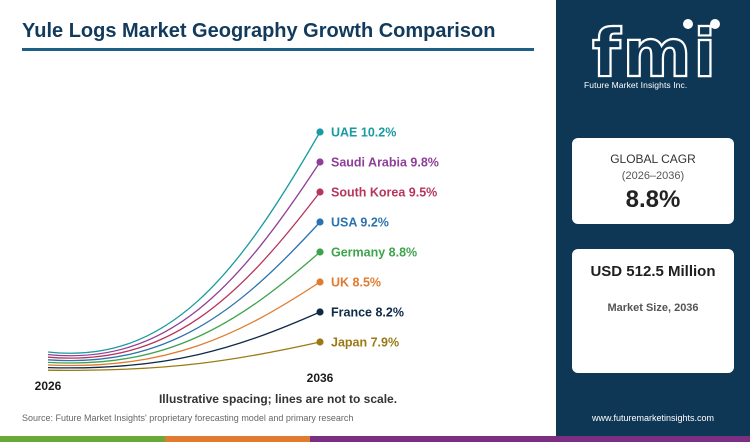 The image size is (750, 442). What do you see at coordinates (48, 386) in the screenshot?
I see `x-tick-label: 2026` at bounding box center [48, 386].